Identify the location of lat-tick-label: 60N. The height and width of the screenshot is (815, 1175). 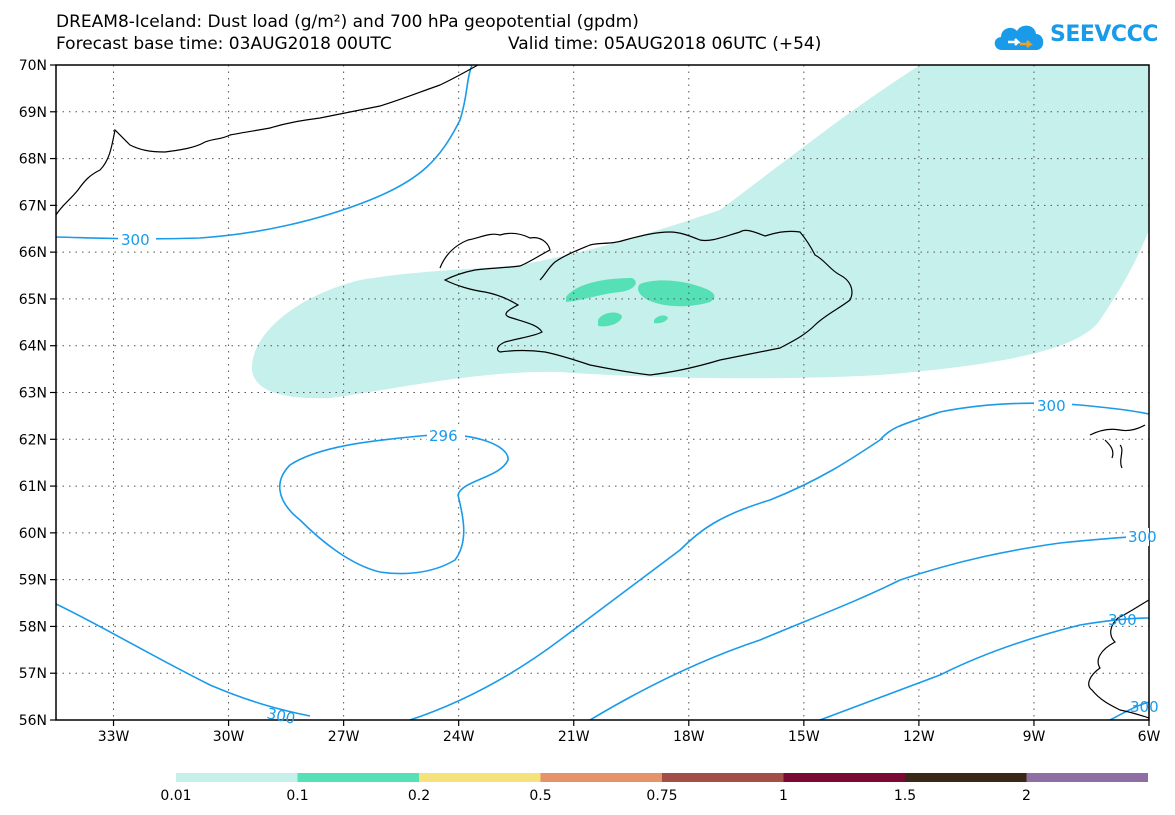
(33, 534).